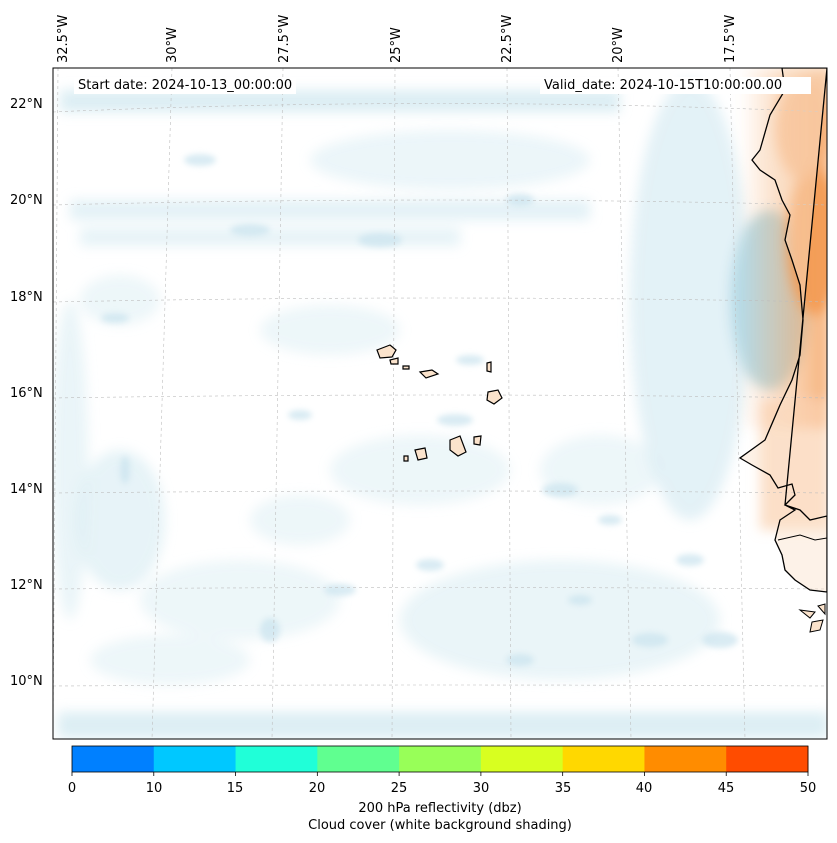 This screenshot has width=837, height=843. Describe the element at coordinates (396, 45) in the screenshot. I see `lon-label: 25°W` at that location.